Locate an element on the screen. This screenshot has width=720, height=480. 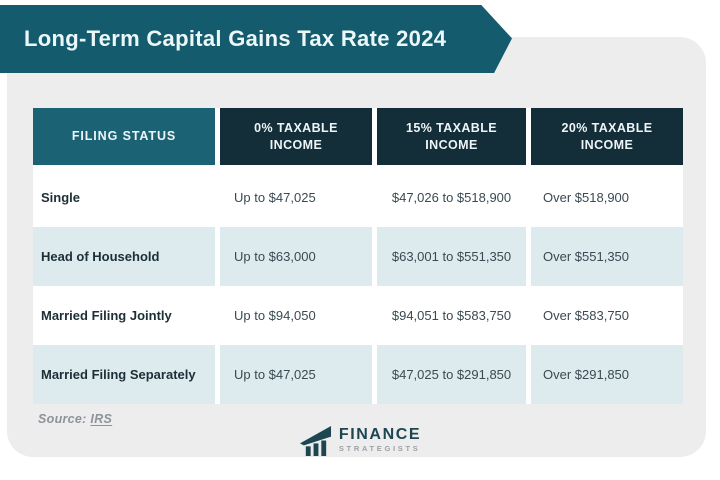
logo-wordmark: FINANCE STRATEGISTS is located at coordinates (380, 438).